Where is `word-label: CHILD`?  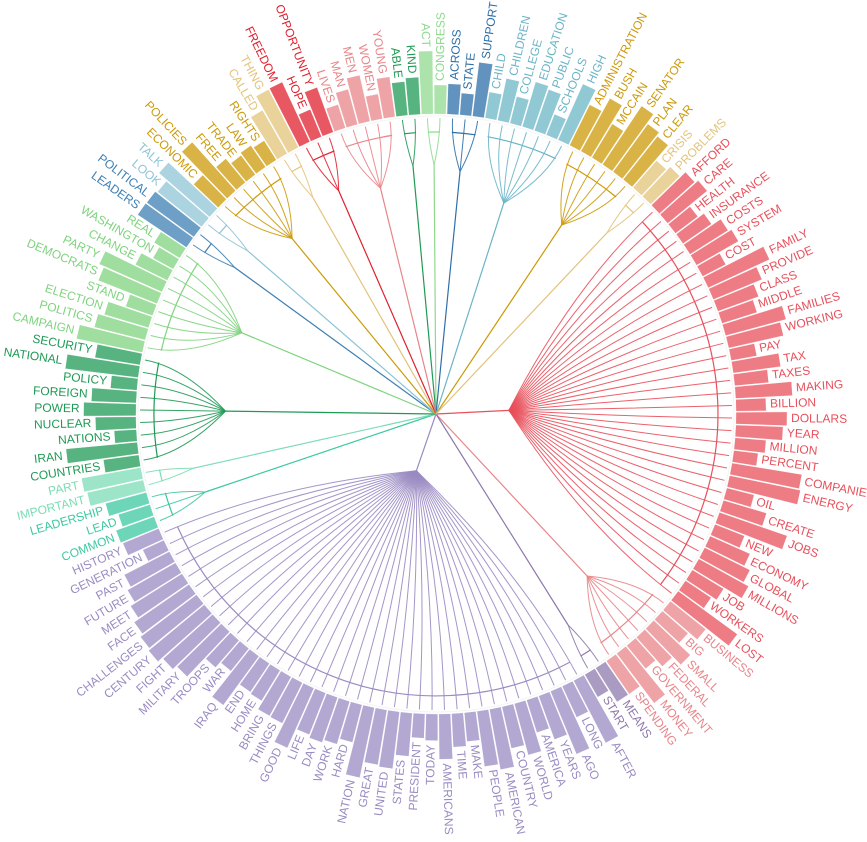
word-label: CHILD is located at coordinates (499, 71).